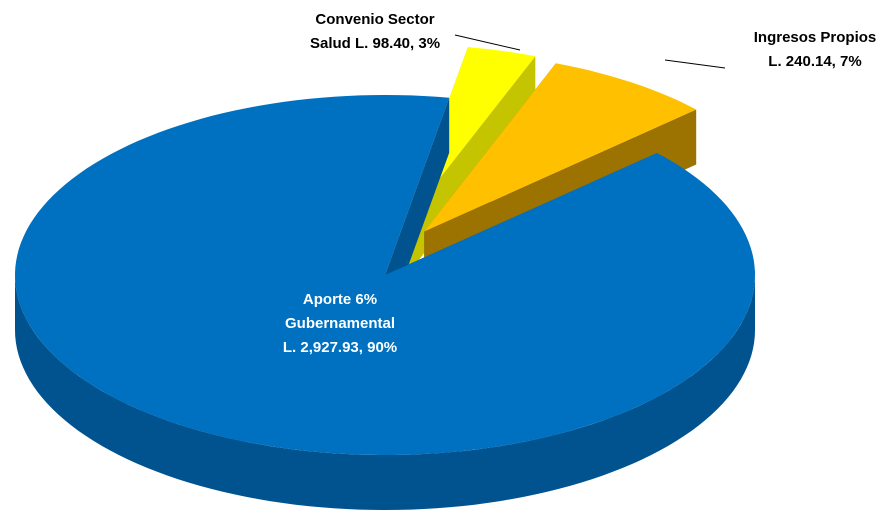 The width and height of the screenshot is (891, 529). I want to click on data-label-line: Gubernamental, so click(340, 323).